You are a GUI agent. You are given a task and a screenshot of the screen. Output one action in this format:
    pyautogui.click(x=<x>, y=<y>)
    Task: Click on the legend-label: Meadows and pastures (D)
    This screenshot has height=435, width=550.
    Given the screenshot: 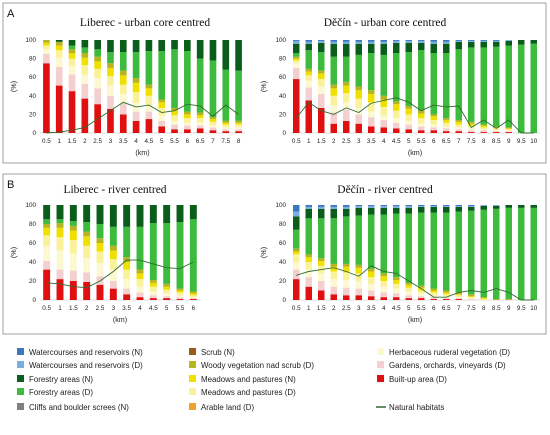 What is the action you would take?
    pyautogui.click(x=248, y=392)
    